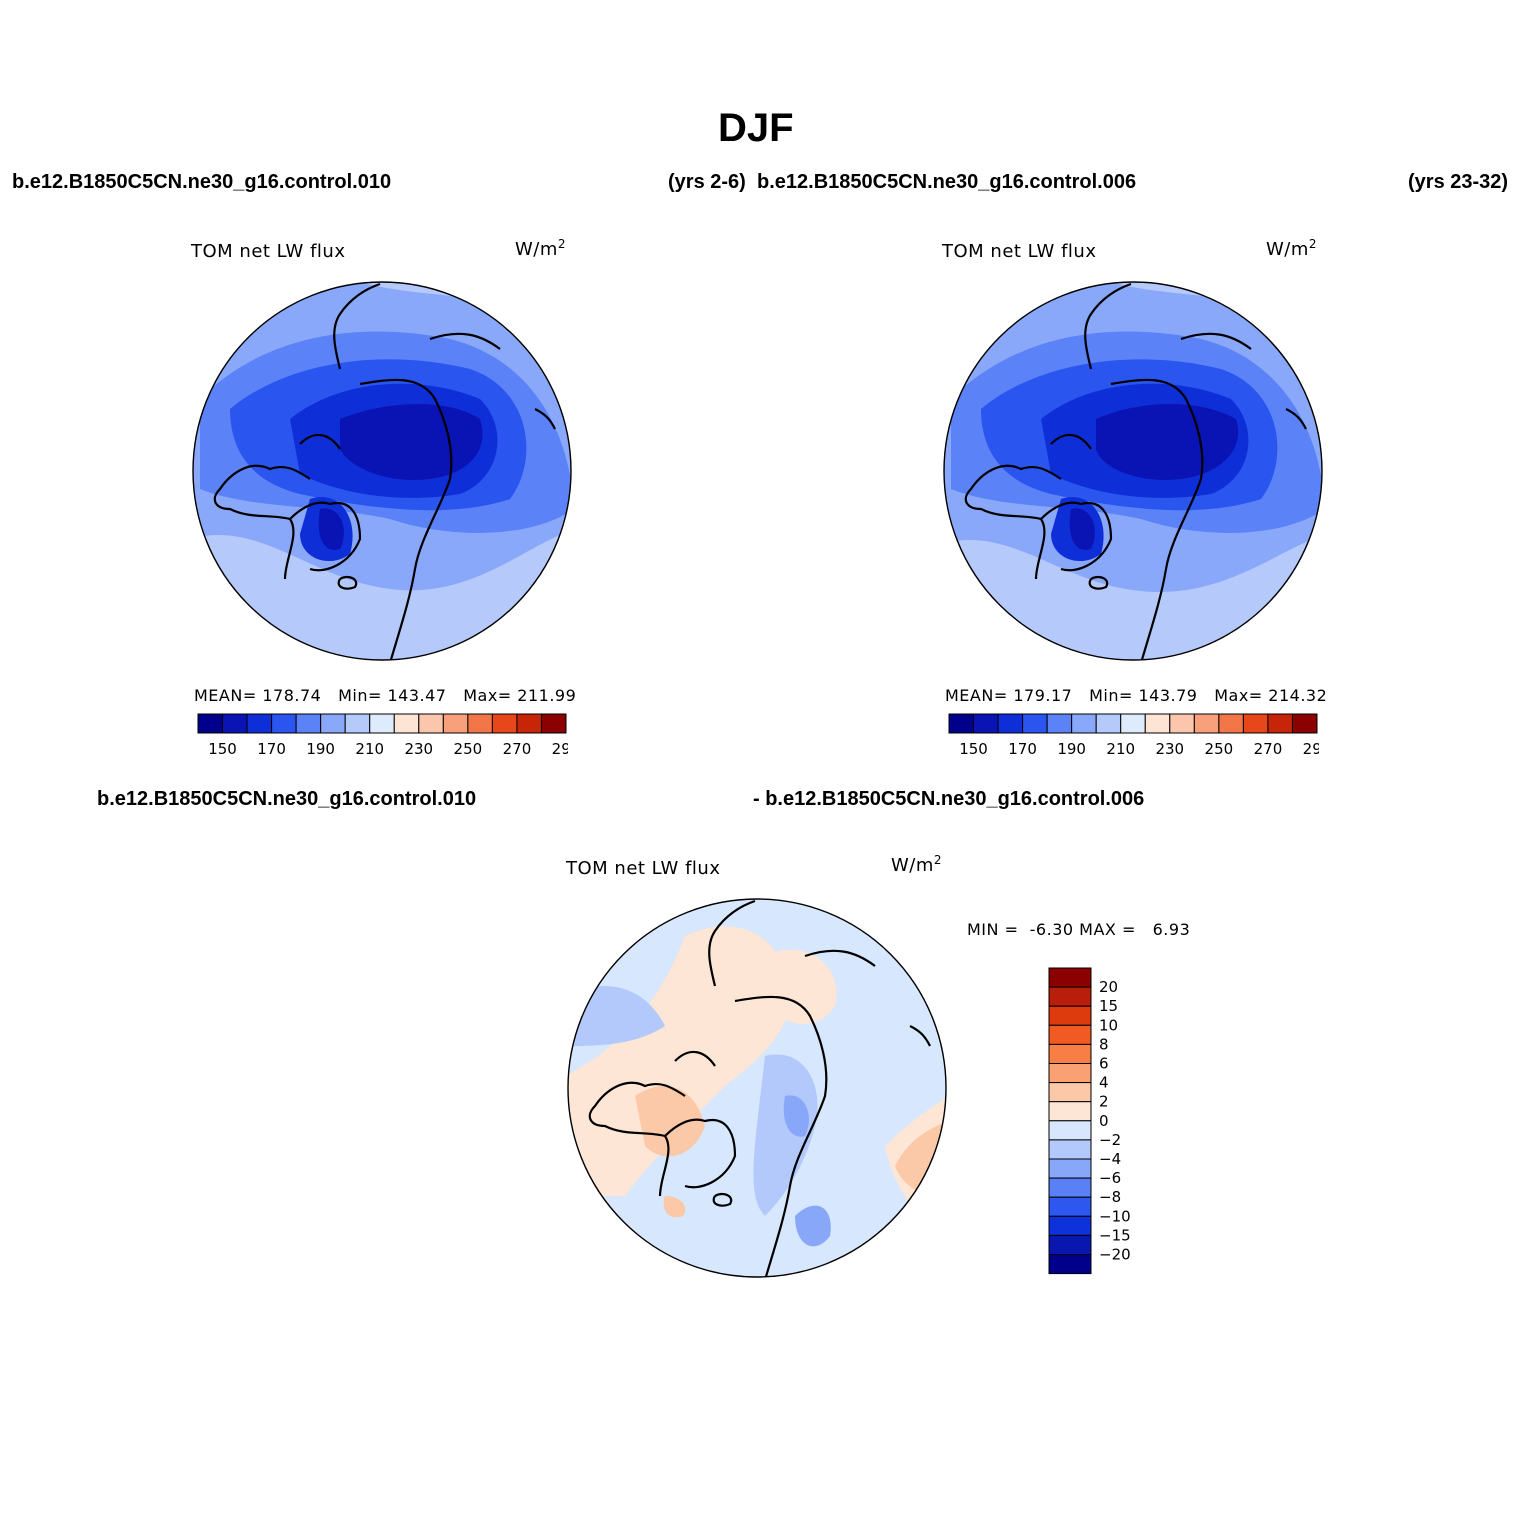  I want to click on panel-3-colorbar-tick-label: 15, so click(1108, 1006).